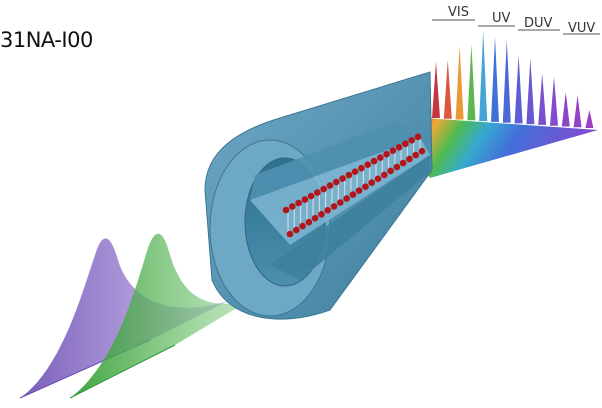 The image size is (602, 408). What do you see at coordinates (458, 12) in the screenshot?
I see `band-label-vis: VIS` at bounding box center [458, 12].